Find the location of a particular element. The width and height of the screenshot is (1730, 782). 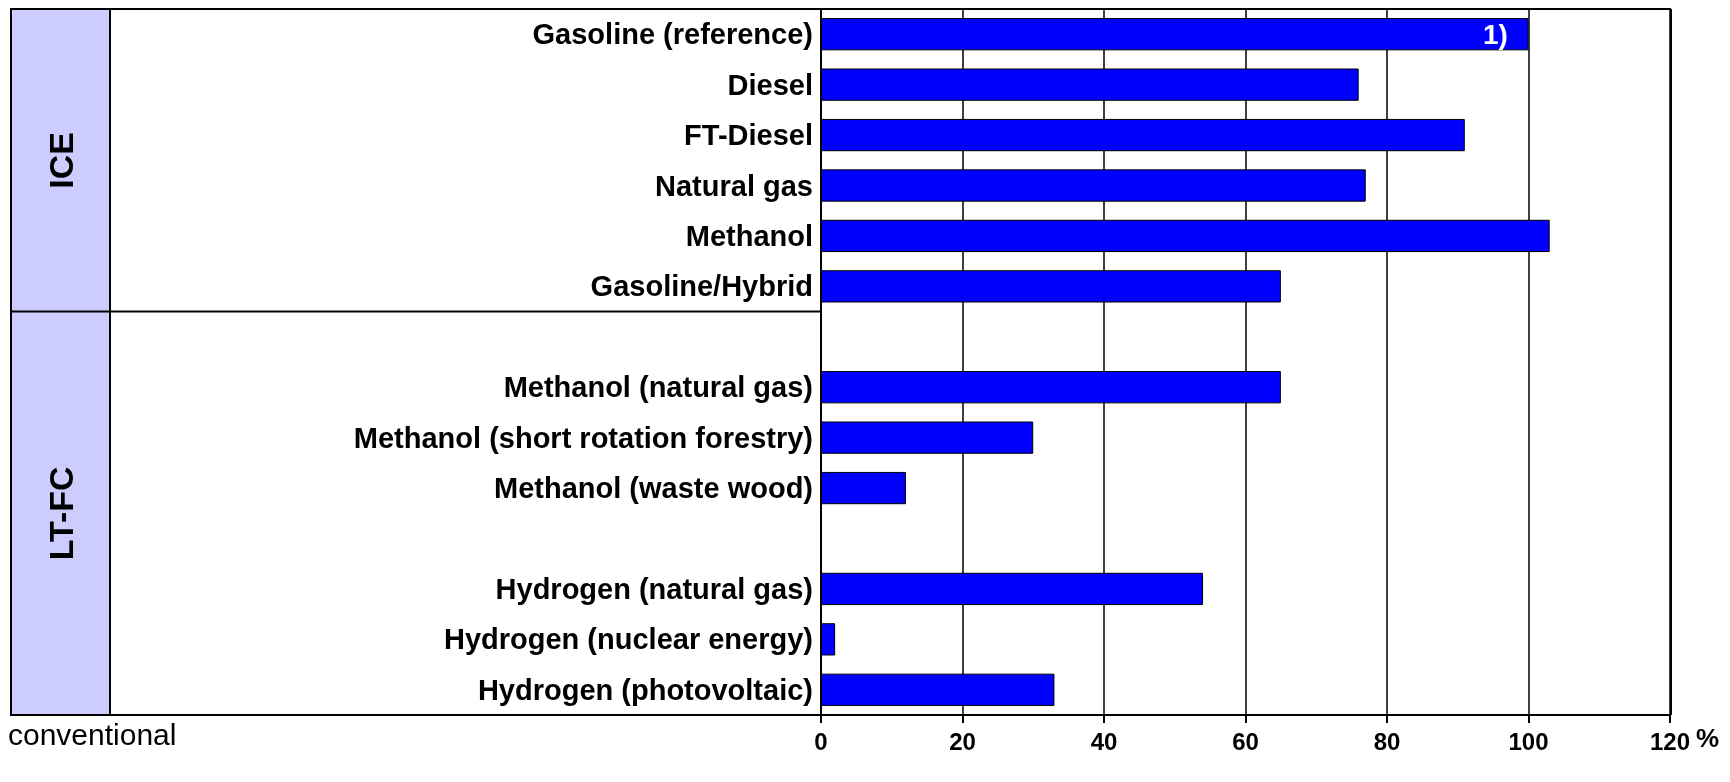

x-tick-label: 80 is located at coordinates (1387, 741).